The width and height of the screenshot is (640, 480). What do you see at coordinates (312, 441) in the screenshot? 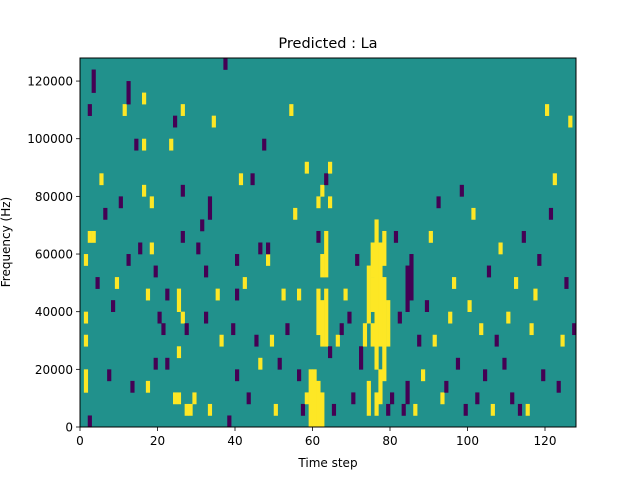
I see `x-tick-label: 60` at bounding box center [312, 441].